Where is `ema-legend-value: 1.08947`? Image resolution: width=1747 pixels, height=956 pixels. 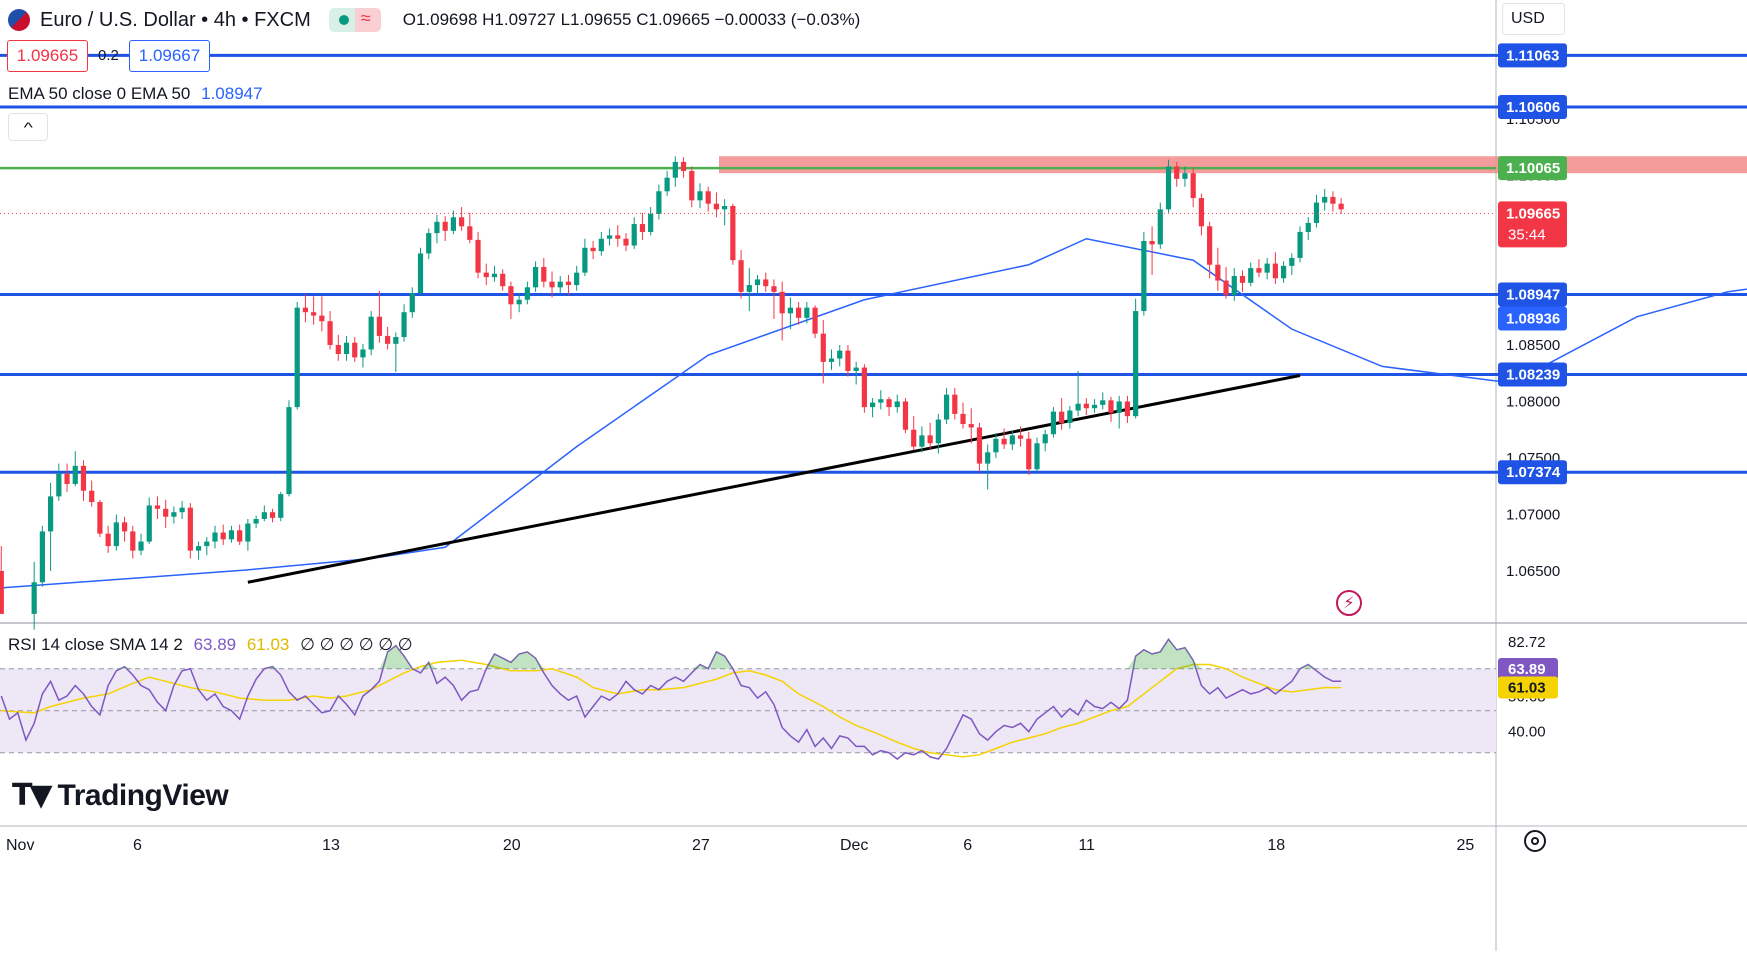 ema-legend-value: 1.08947 is located at coordinates (232, 93).